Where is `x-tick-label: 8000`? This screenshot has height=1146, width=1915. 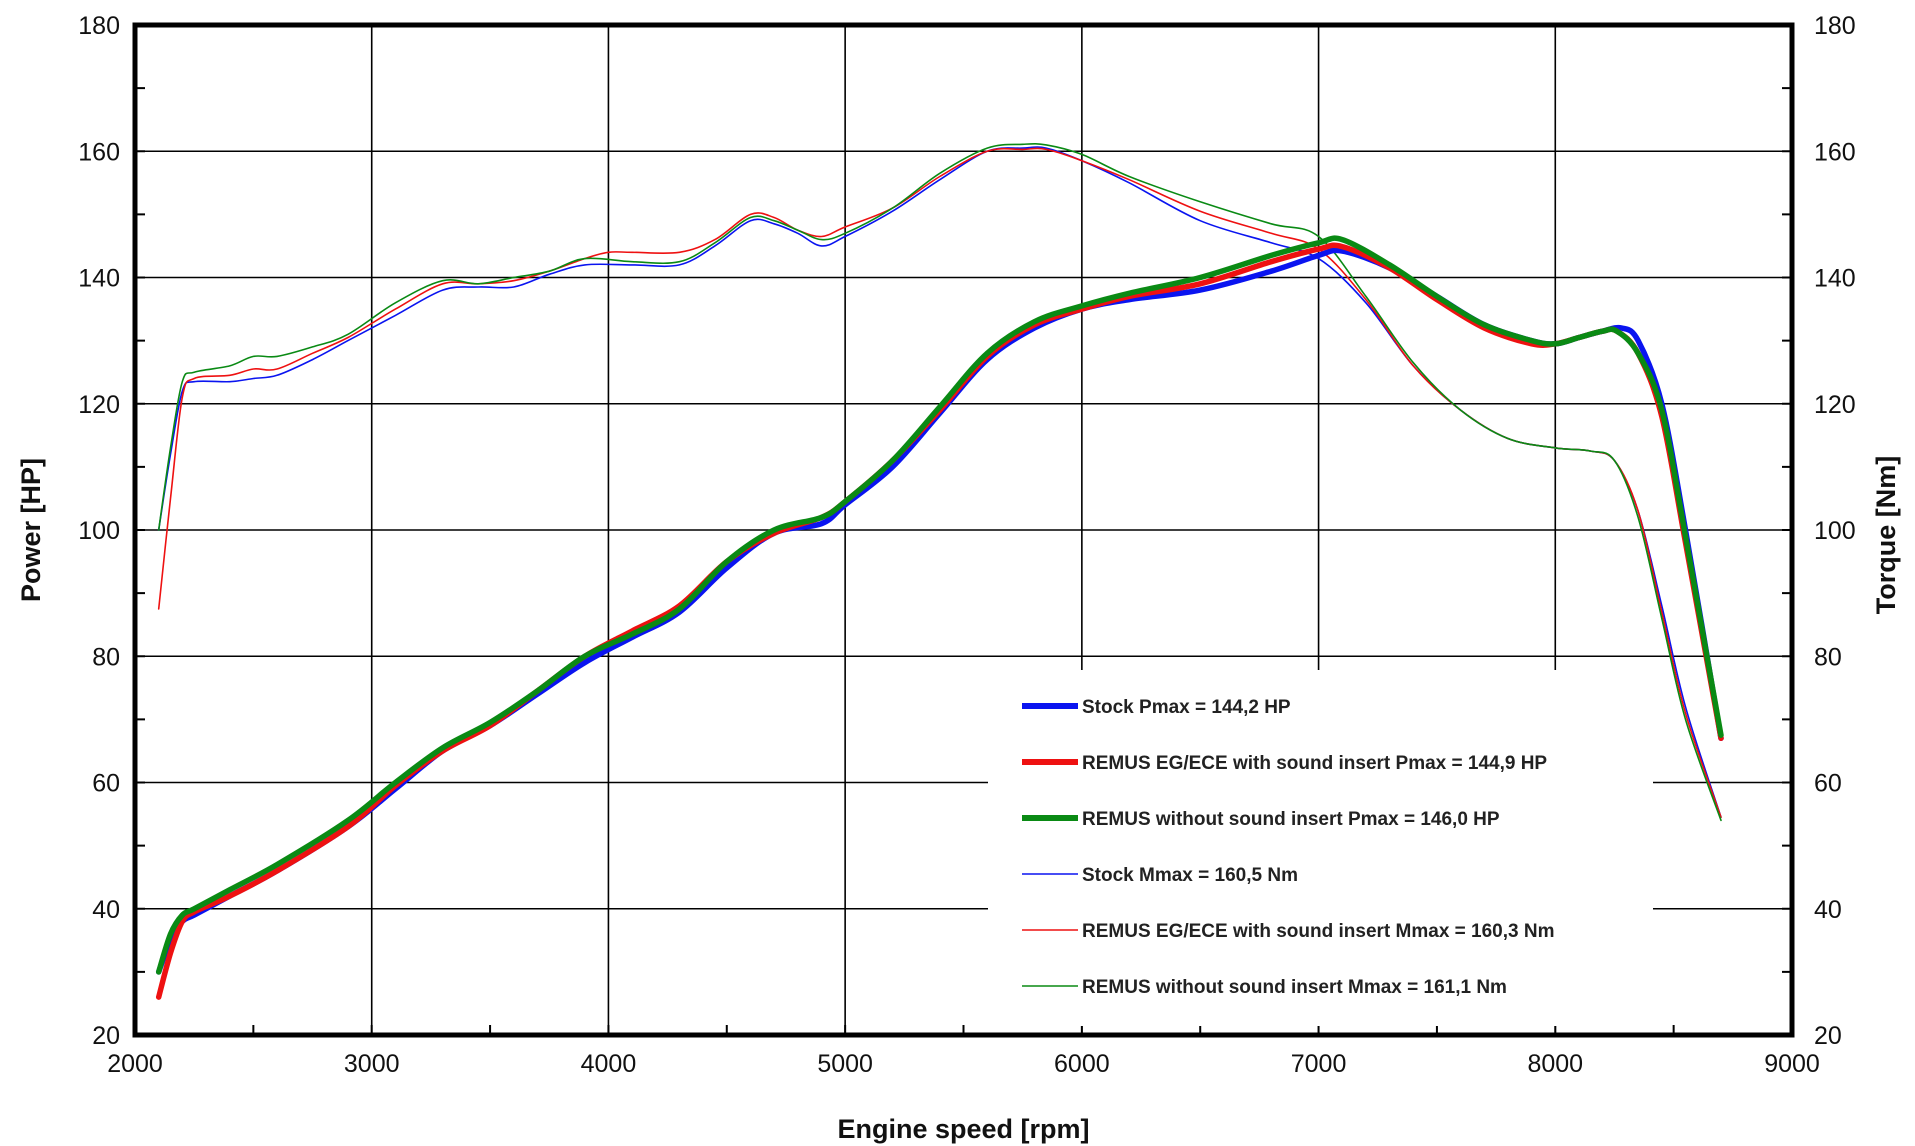
x-tick-label: 8000 is located at coordinates (1555, 1064).